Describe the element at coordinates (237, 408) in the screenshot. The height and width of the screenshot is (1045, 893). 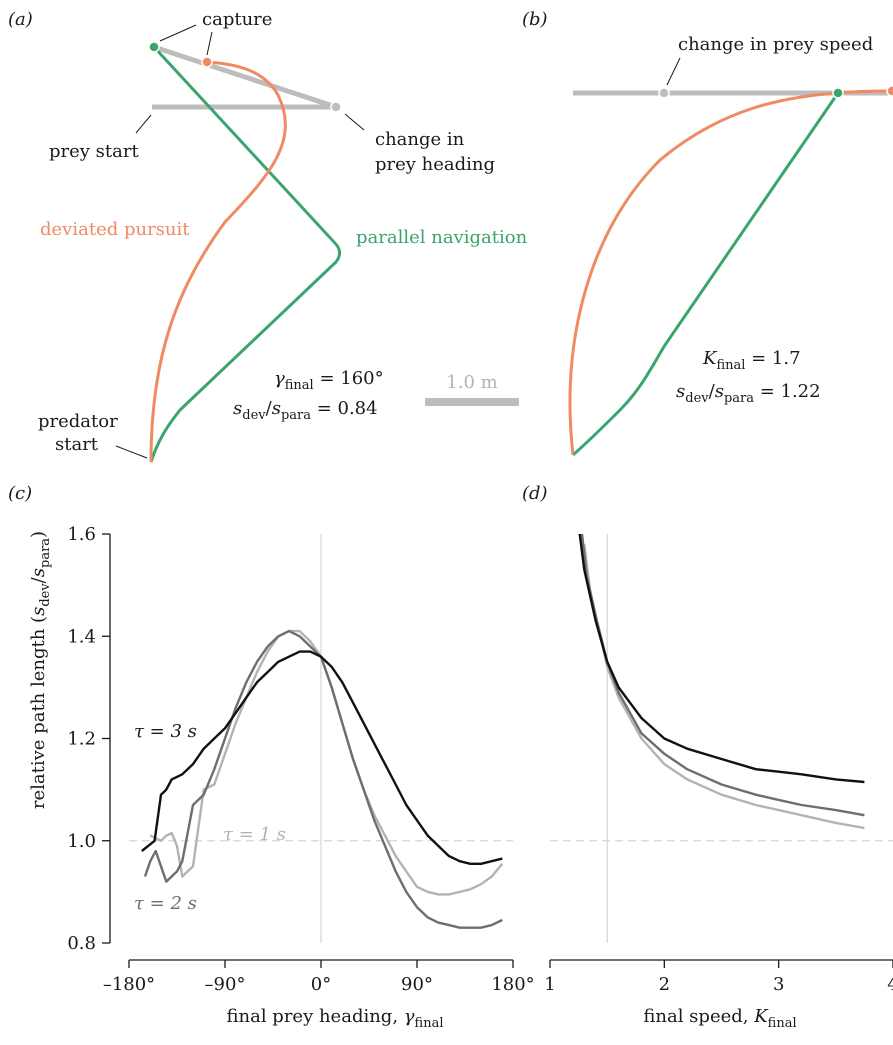
I see `s-dev-symbol: s` at that location.